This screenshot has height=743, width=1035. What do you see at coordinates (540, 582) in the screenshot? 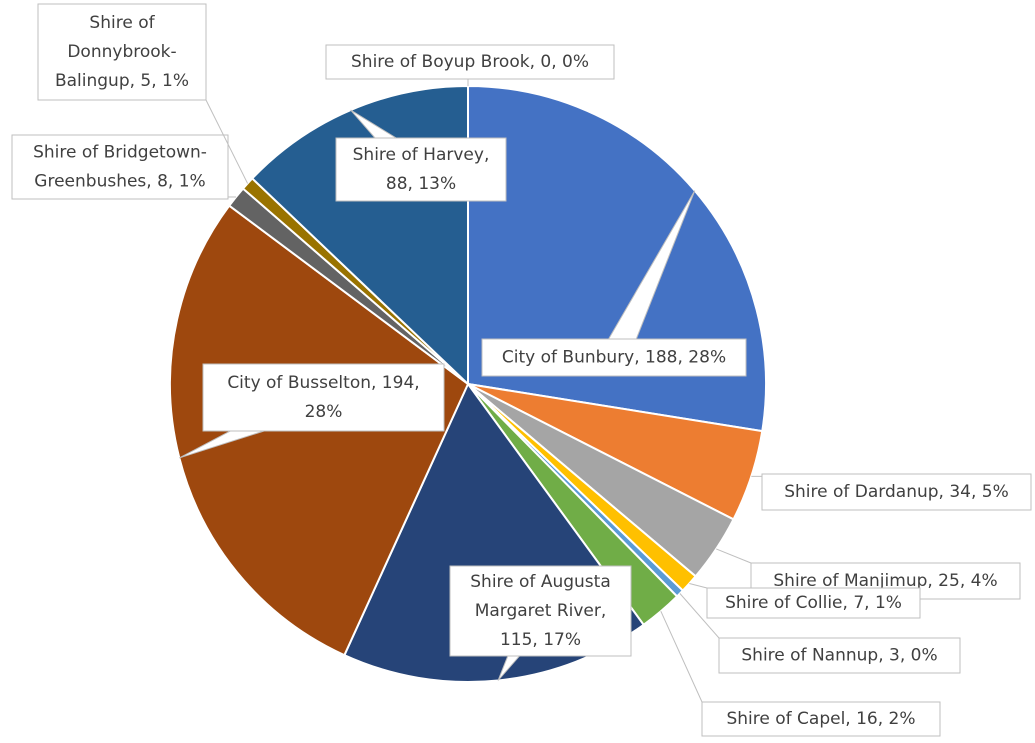
I see `data-label: Shire of Augusta` at bounding box center [540, 582].